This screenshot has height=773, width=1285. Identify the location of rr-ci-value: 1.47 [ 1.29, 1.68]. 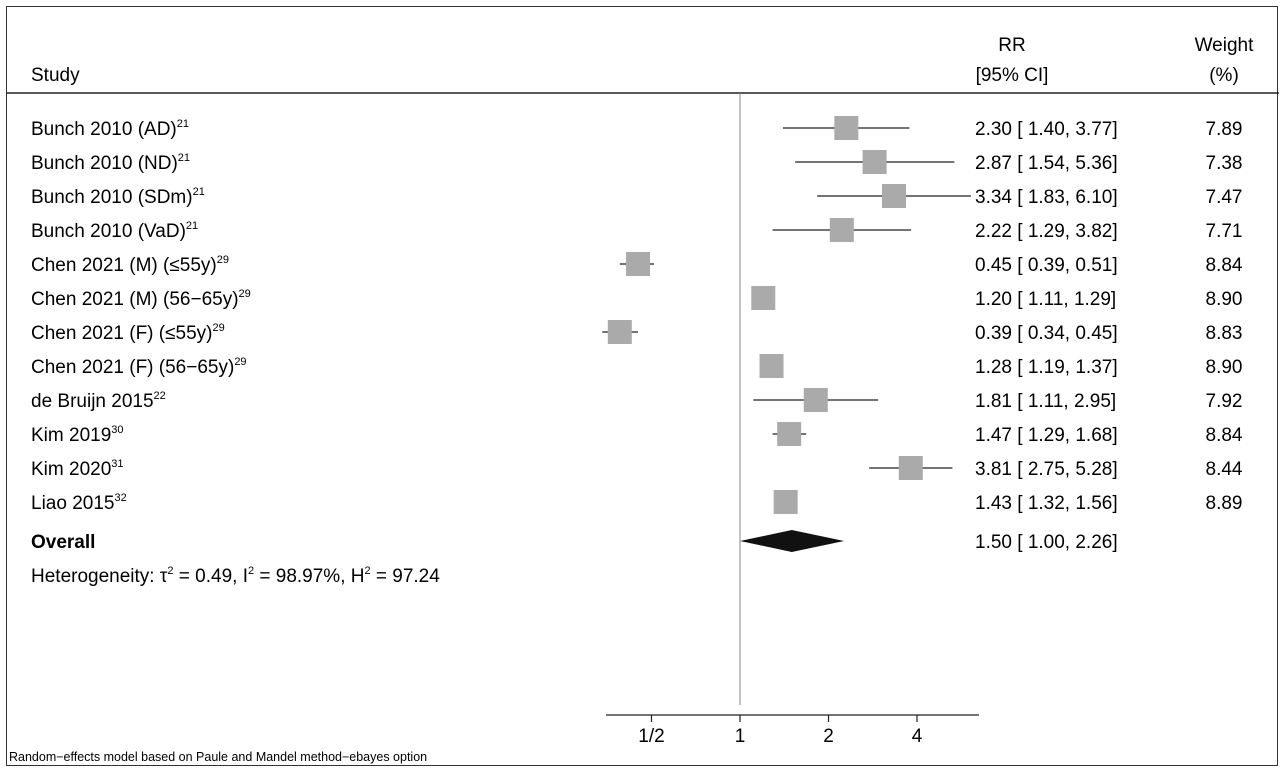
(1046, 435).